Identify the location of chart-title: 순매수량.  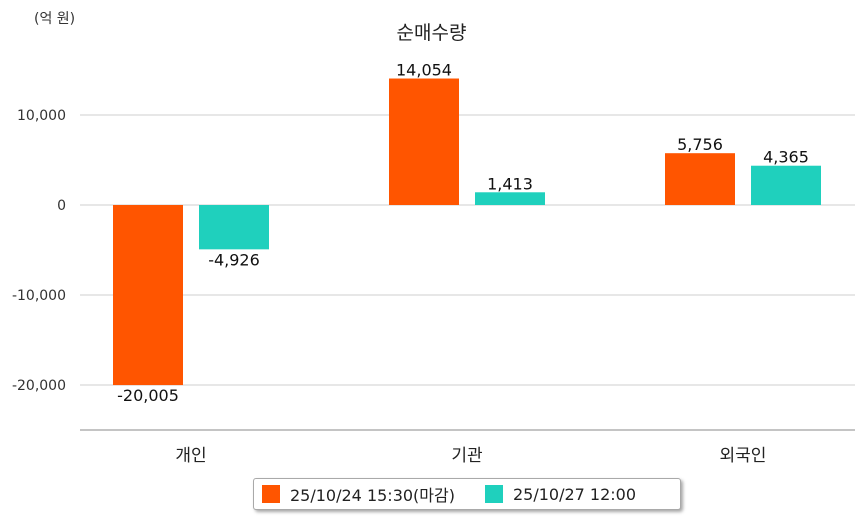
(431, 33).